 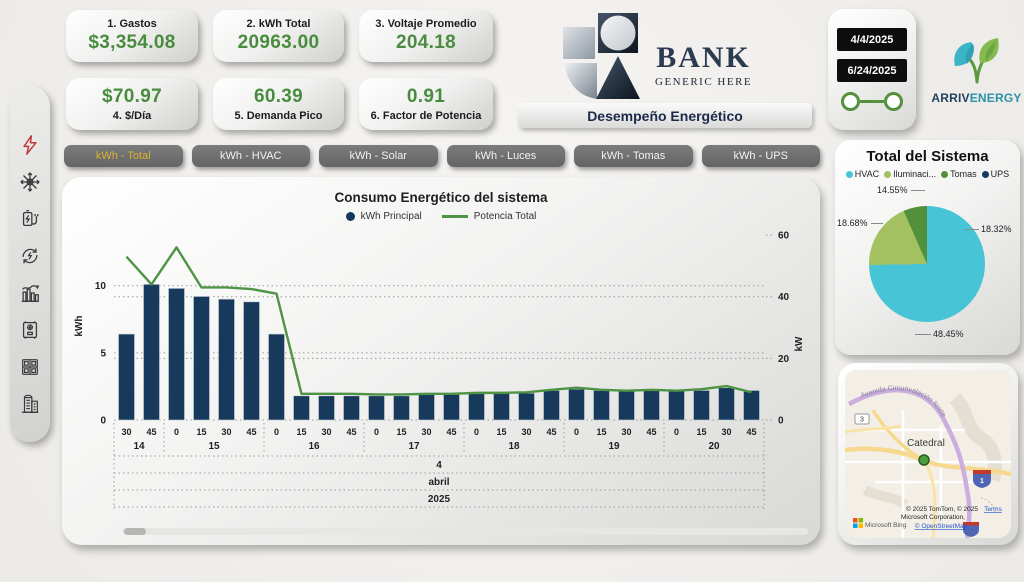 I want to click on svg-text: 16, so click(x=314, y=446).